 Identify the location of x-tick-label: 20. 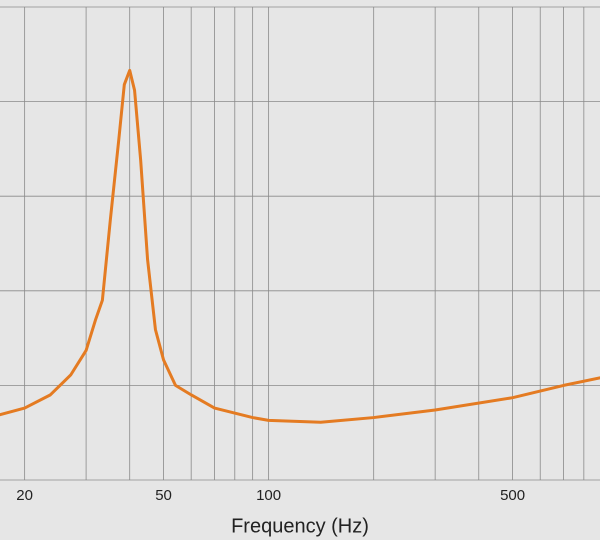
(24, 495).